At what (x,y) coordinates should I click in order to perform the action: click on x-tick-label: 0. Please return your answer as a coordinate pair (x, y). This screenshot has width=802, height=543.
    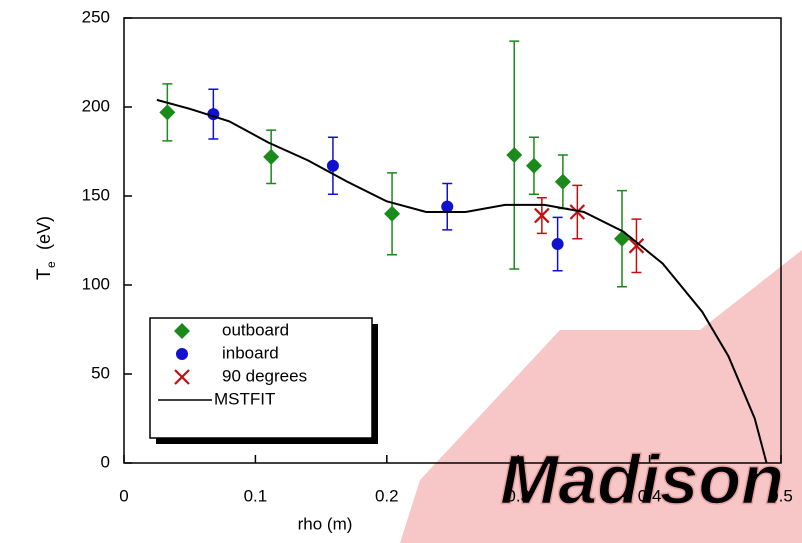
    Looking at the image, I should click on (123, 495).